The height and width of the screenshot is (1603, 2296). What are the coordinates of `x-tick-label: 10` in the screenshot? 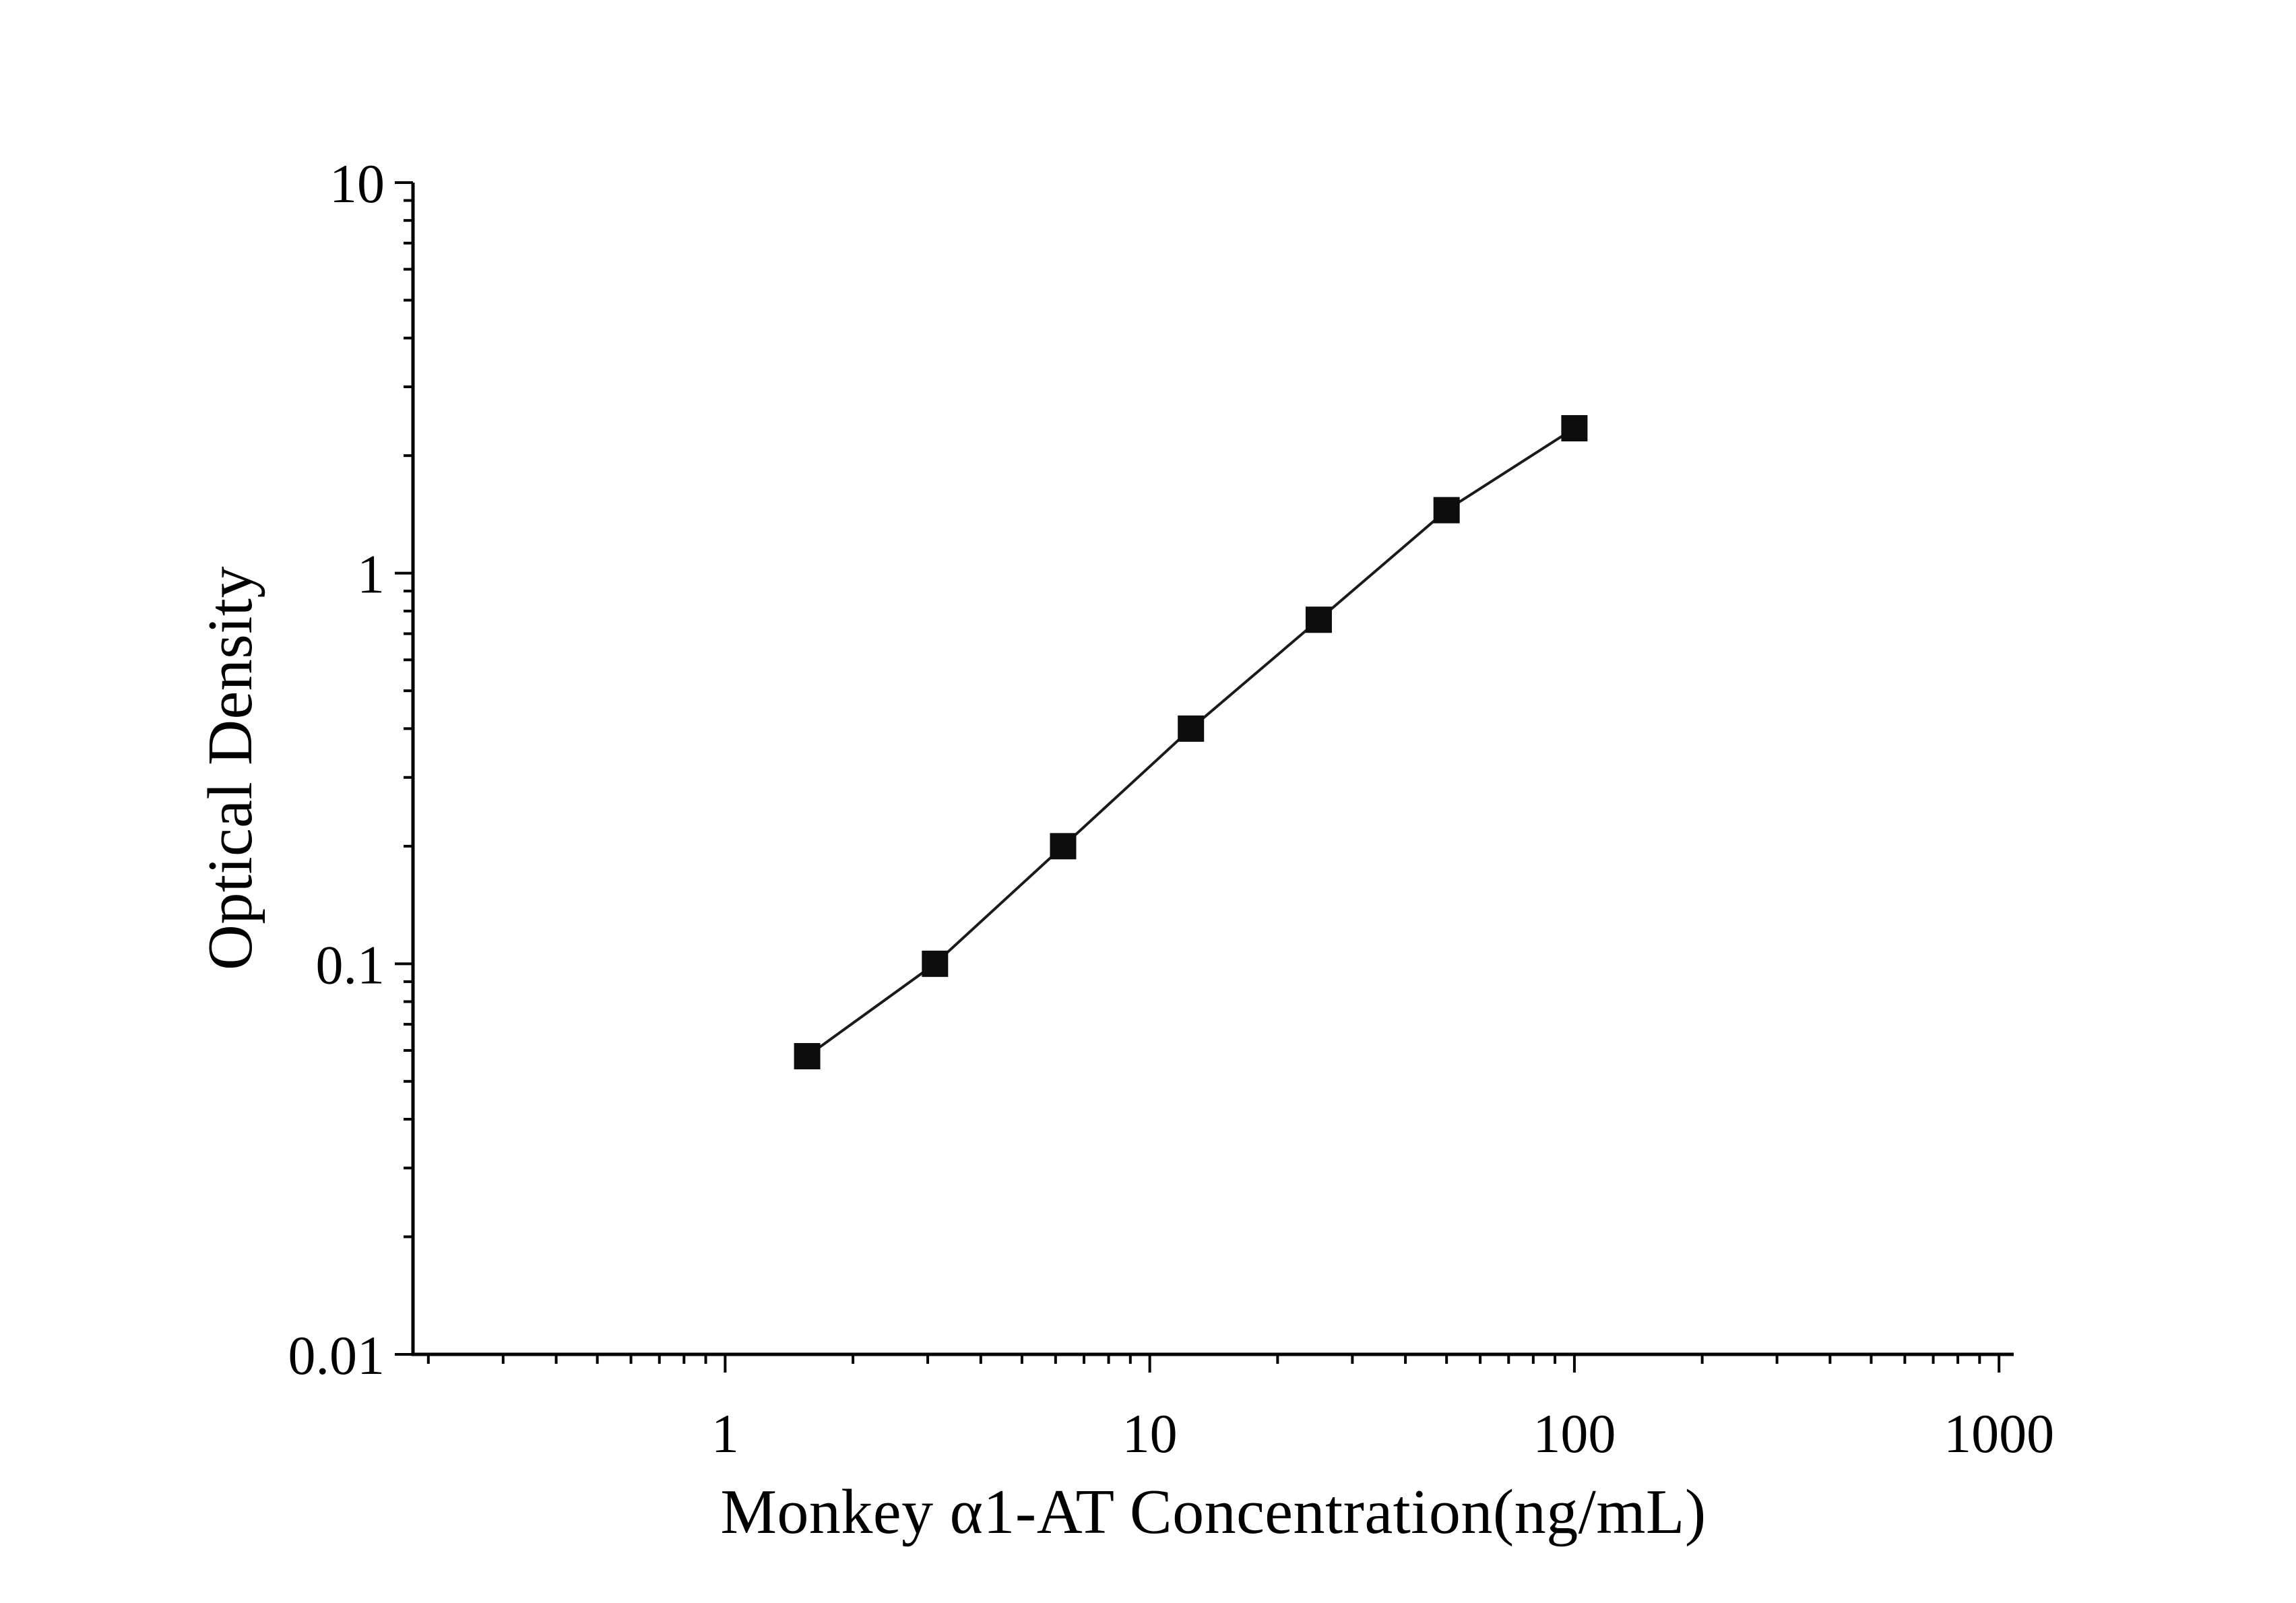 It's located at (1150, 1433).